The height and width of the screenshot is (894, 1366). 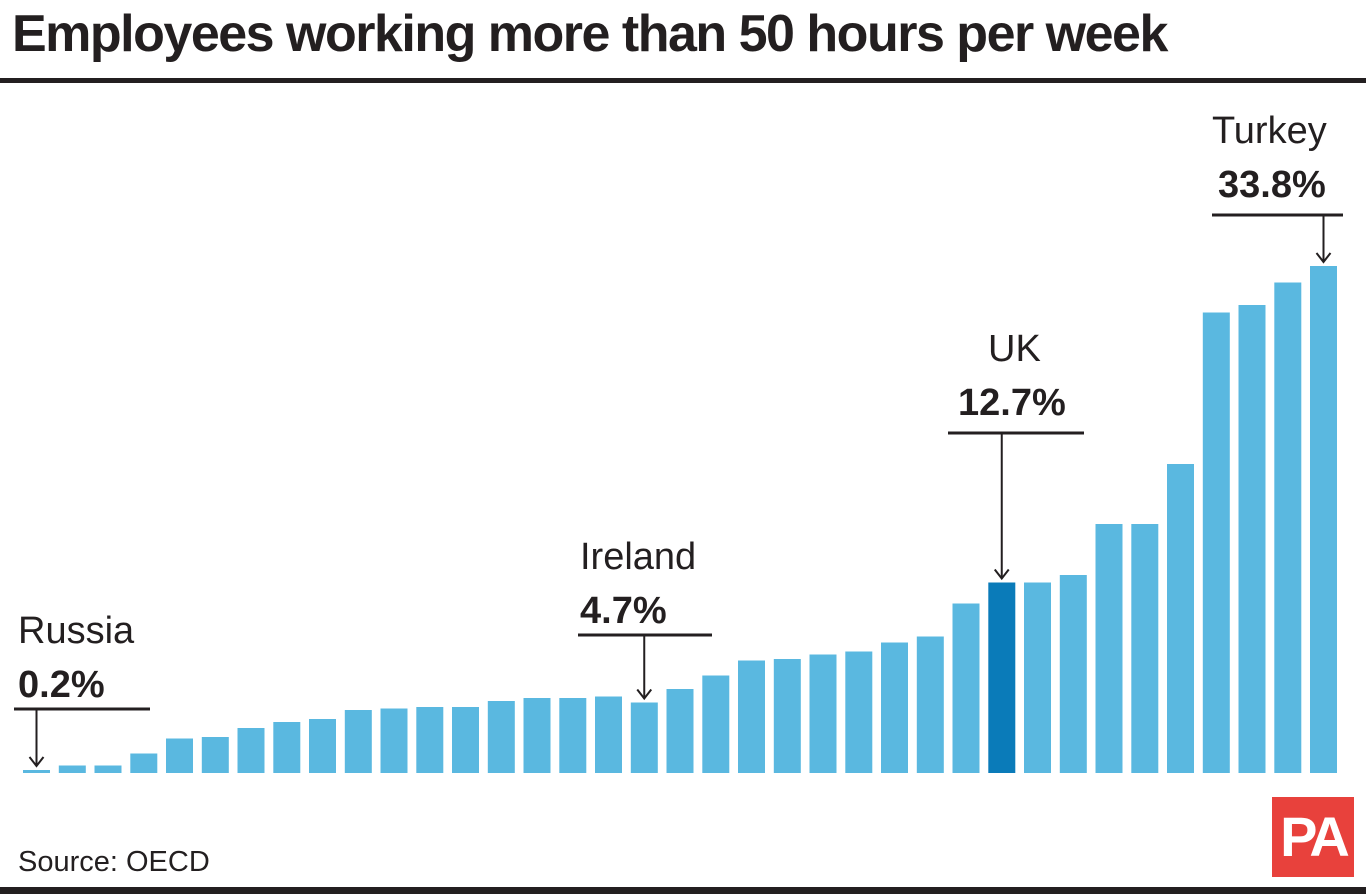 What do you see at coordinates (1313, 837) in the screenshot?
I see `pa-logo: PA` at bounding box center [1313, 837].